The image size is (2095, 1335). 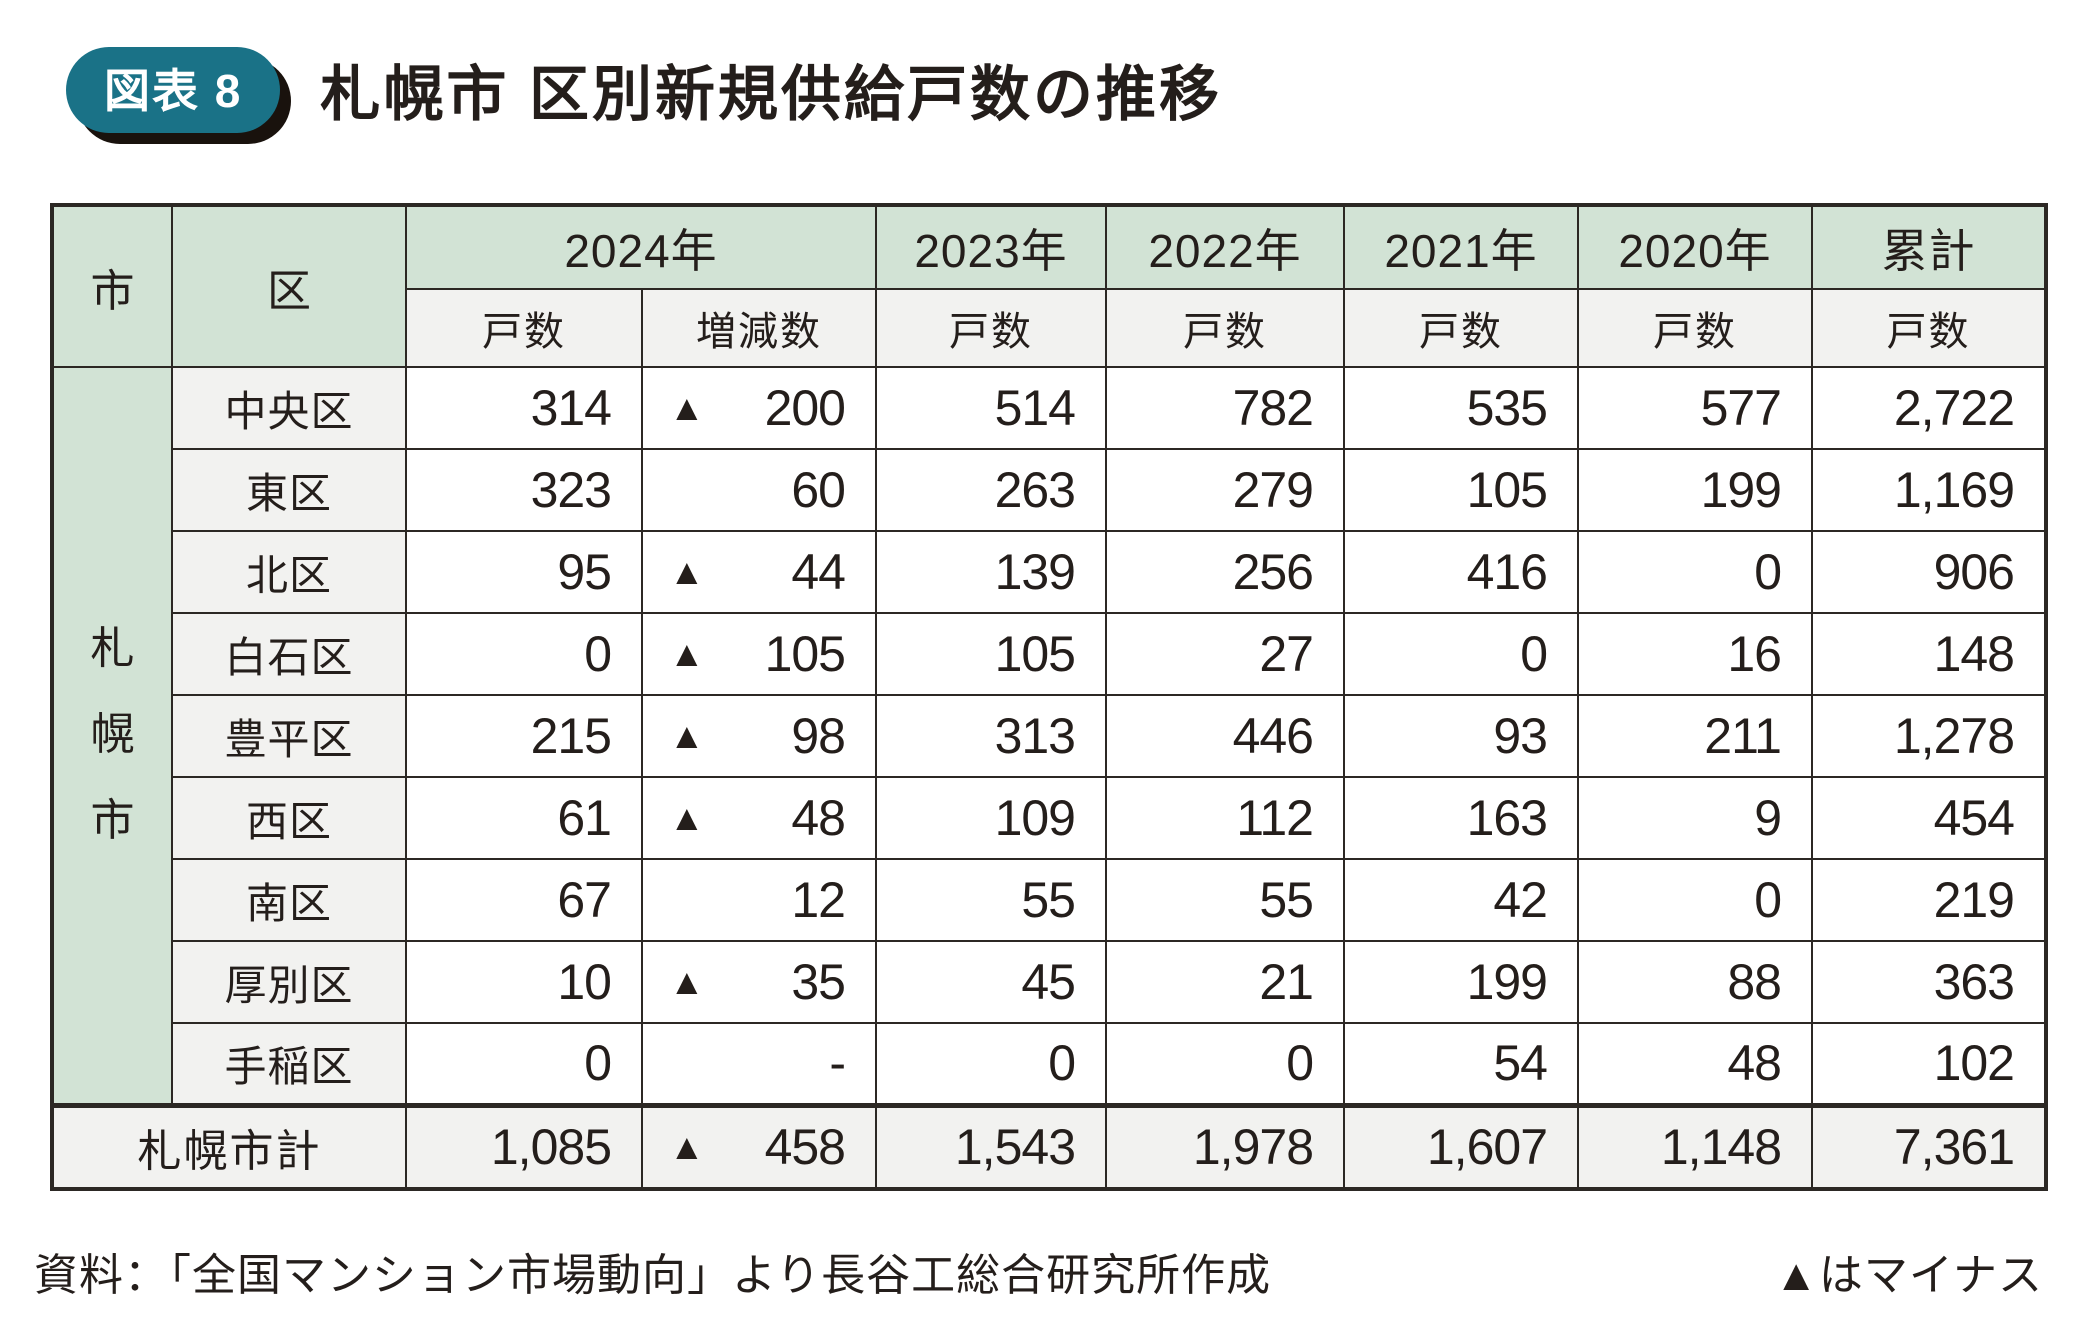 What do you see at coordinates (805, 654) in the screenshot?
I see `change-value: 105` at bounding box center [805, 654].